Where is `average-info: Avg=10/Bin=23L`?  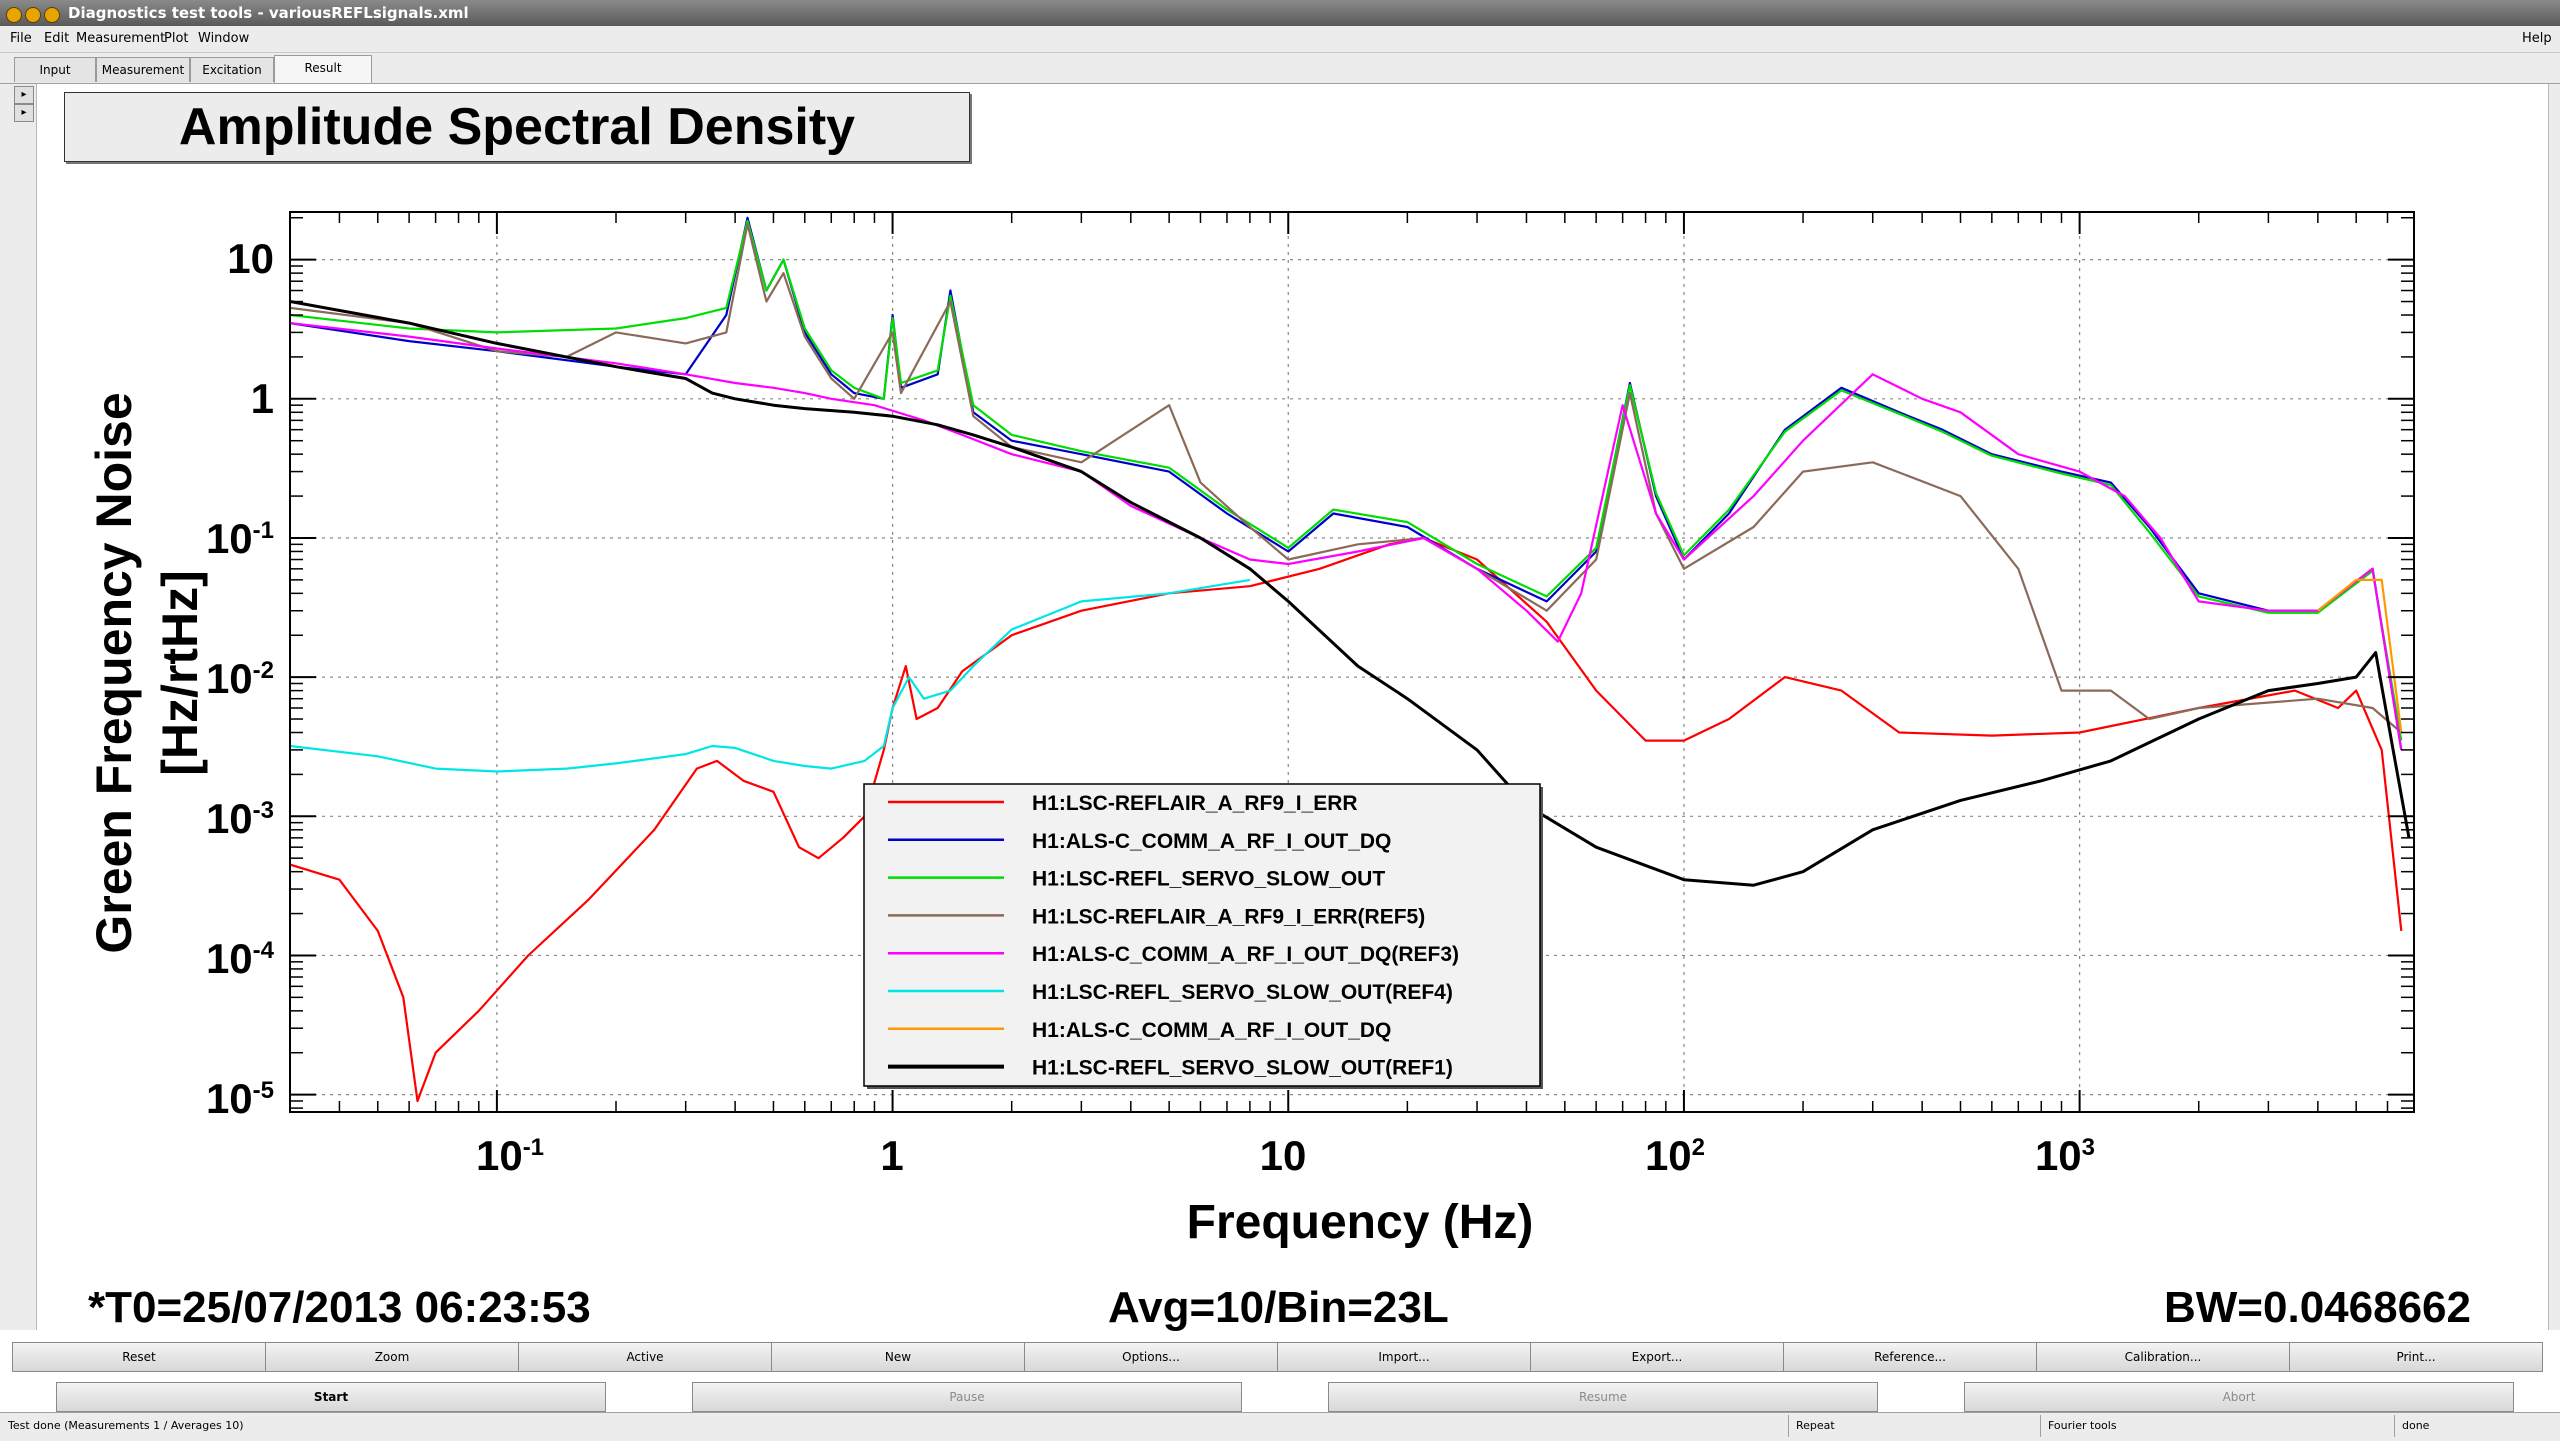 average-info: Avg=10/Bin=23L is located at coordinates (1278, 1307).